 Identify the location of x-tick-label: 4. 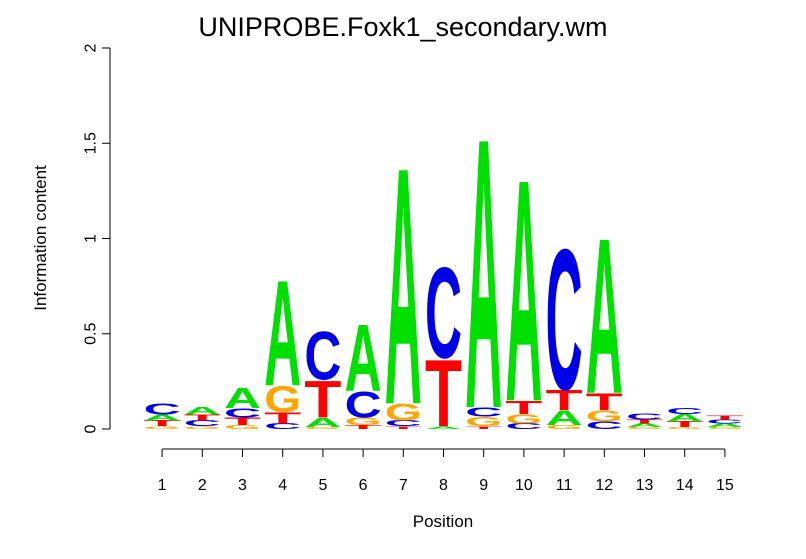
(282, 485).